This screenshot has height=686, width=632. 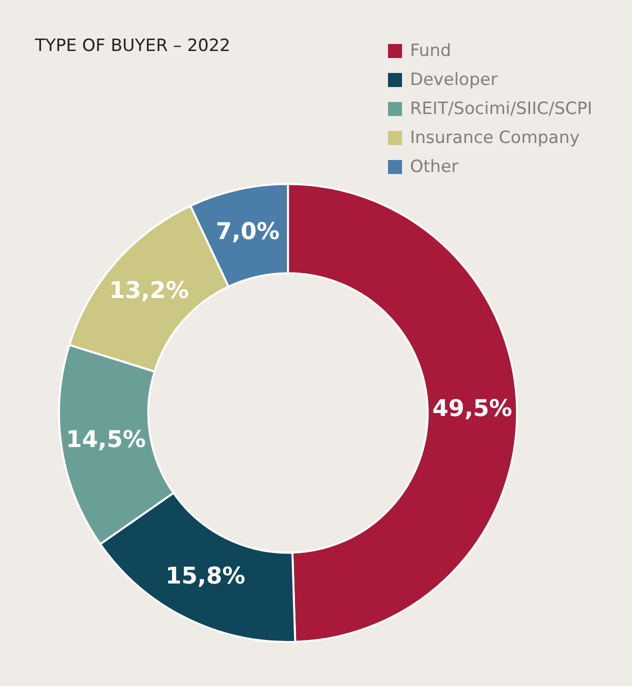 I want to click on legend-label: Other, so click(x=434, y=166).